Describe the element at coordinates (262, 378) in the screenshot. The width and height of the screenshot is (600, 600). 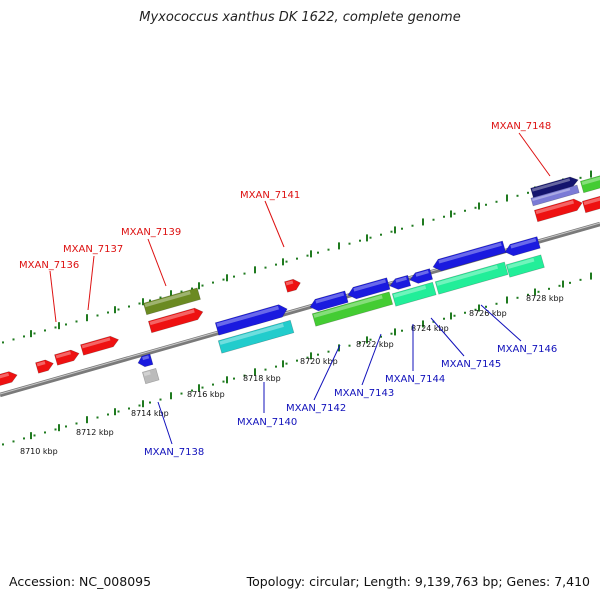
I see `tick-label: 8718 kbp` at that location.